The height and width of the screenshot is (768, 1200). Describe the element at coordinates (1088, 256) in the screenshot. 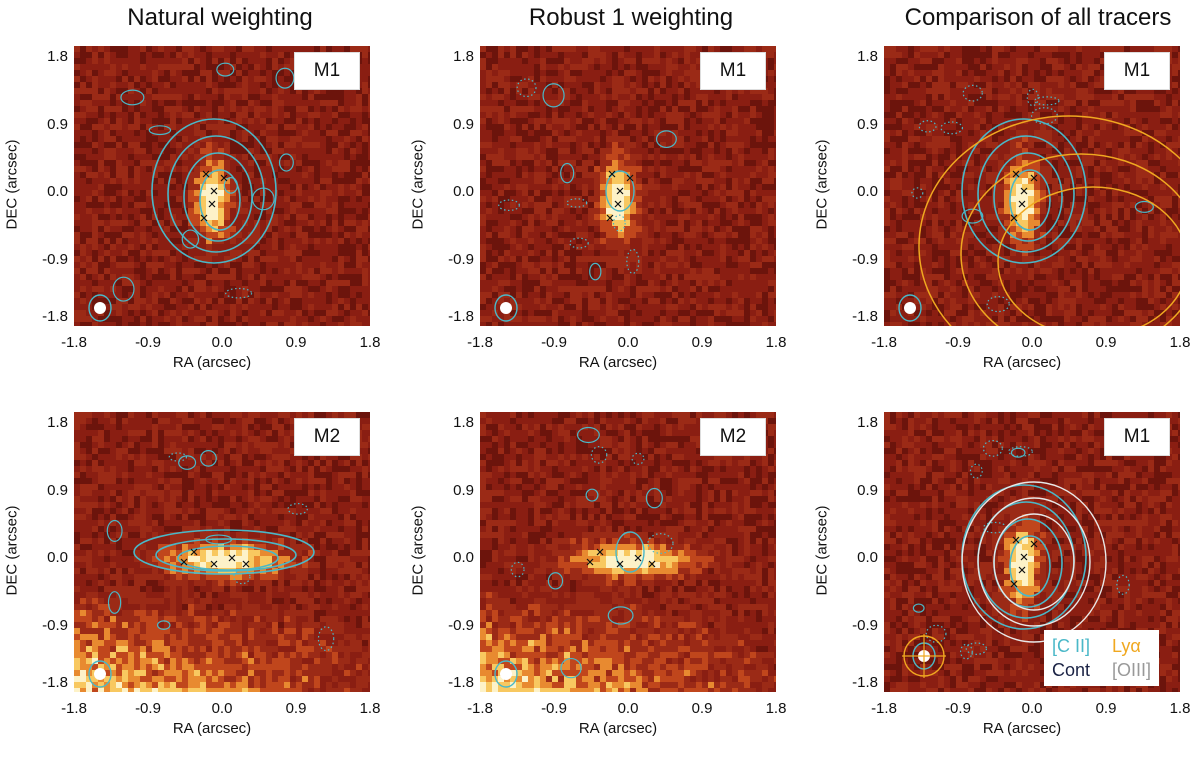

I see `lya-contour` at that location.